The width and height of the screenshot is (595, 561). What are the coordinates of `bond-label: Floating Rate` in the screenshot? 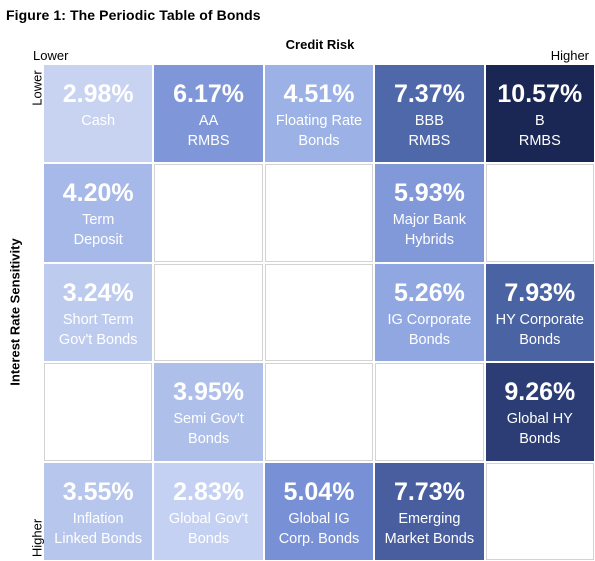 It's located at (319, 121).